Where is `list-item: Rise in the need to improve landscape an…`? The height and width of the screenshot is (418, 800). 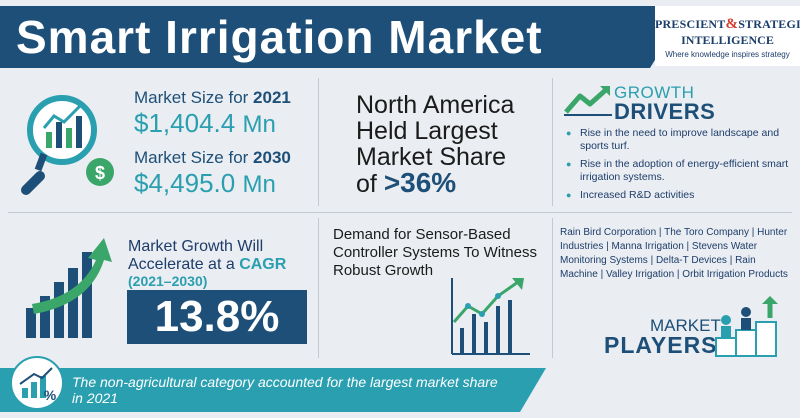
list-item: Rise in the need to improve landscape an… is located at coordinates (679, 140).